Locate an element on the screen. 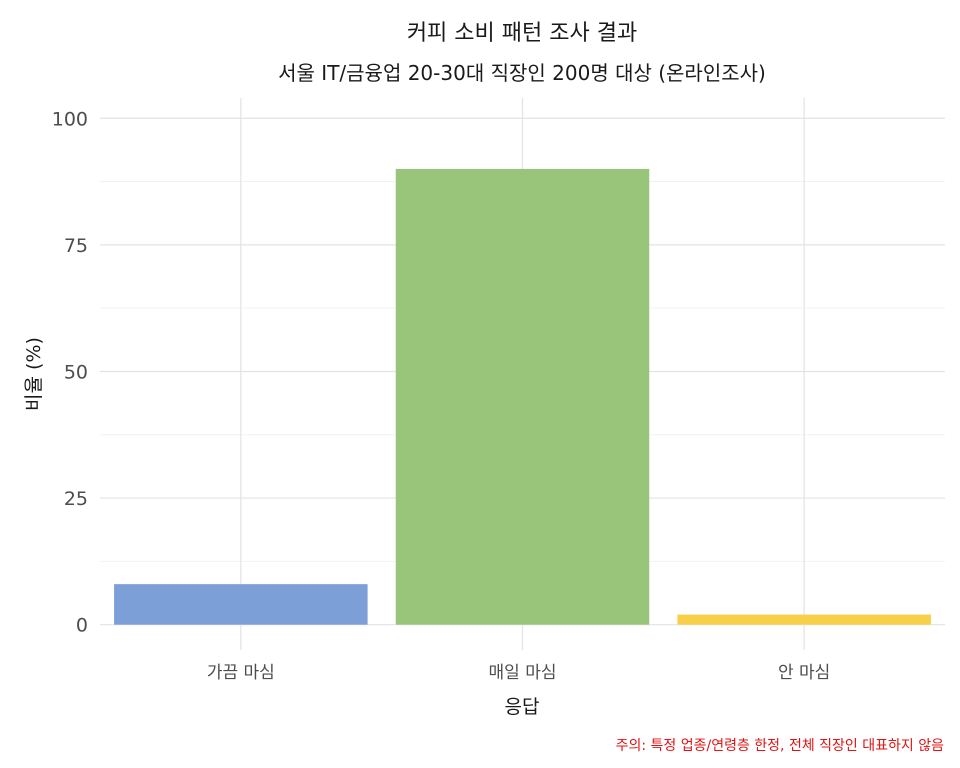 The image size is (960, 768). y-tick-label: 75 is located at coordinates (76, 246).